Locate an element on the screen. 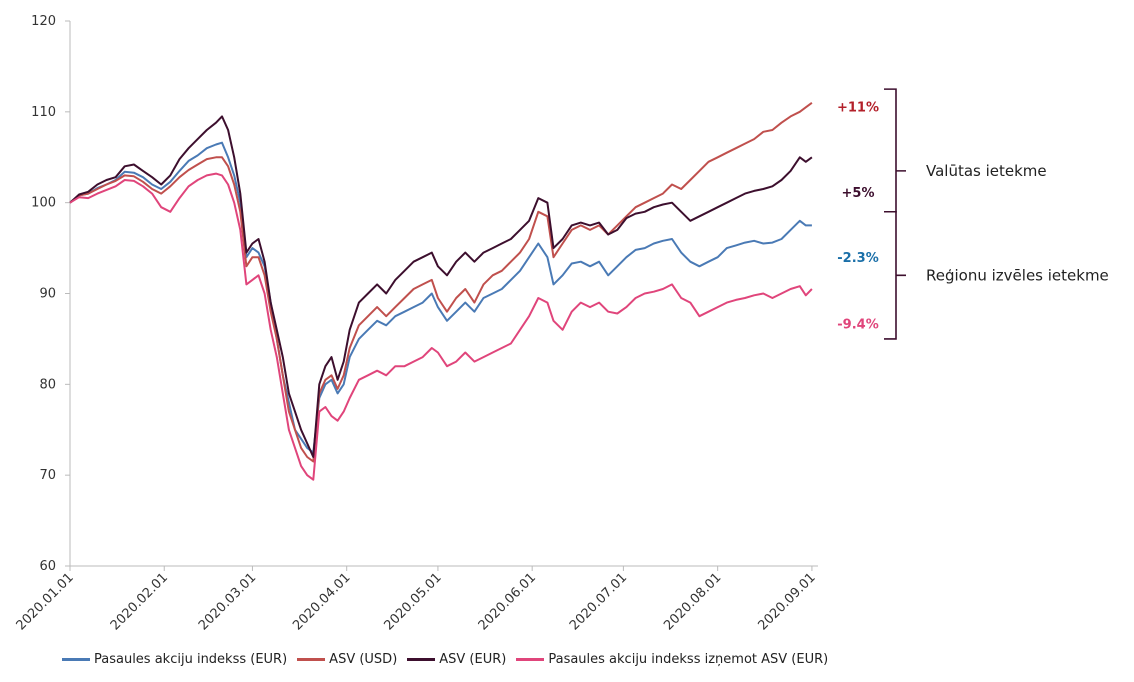 Image resolution: width=1134 pixels, height=682 pixels. y-tick-label: 120 is located at coordinates (43, 21).